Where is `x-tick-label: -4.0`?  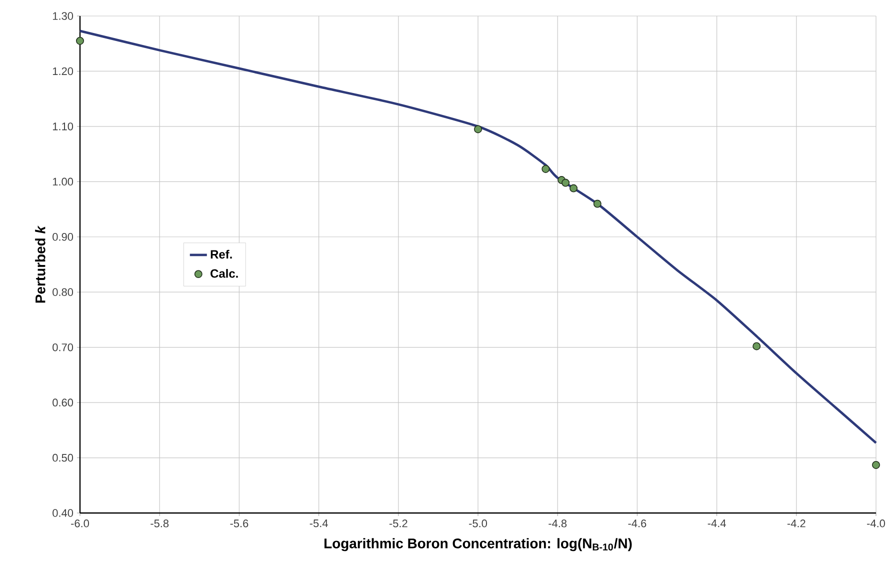 x-tick-label: -4.0 is located at coordinates (876, 524).